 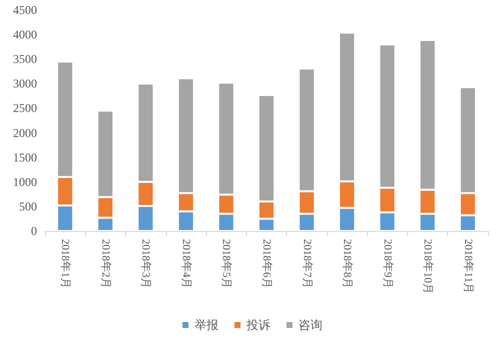 What do you see at coordinates (468, 266) in the screenshot?
I see `x-tick-label: 2018年11月` at bounding box center [468, 266].